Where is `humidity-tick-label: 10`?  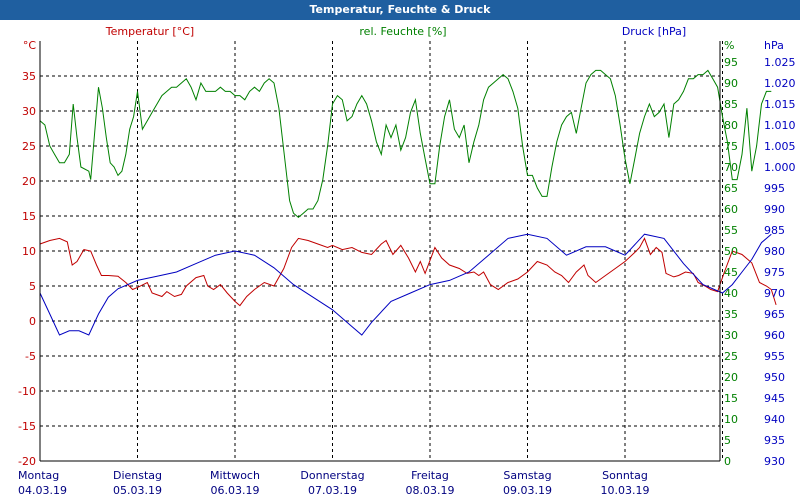 humidity-tick-label: 10 is located at coordinates (731, 419).